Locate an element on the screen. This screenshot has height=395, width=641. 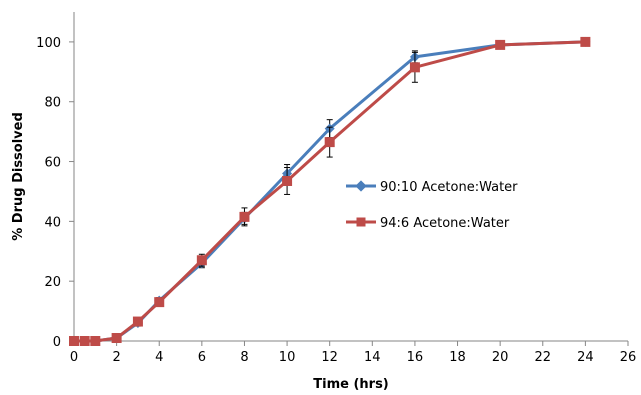
y-tick-label: 0 is located at coordinates (57, 342).